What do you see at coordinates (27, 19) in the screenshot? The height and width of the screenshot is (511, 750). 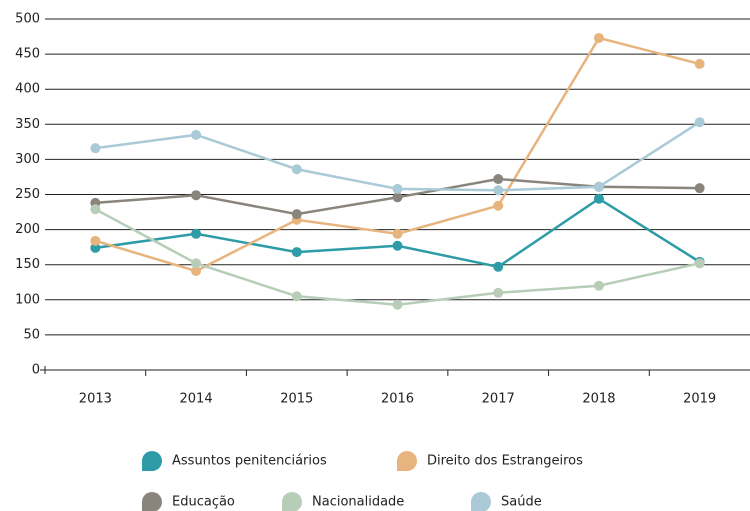 I see `y-tick-label: 500` at bounding box center [27, 19].